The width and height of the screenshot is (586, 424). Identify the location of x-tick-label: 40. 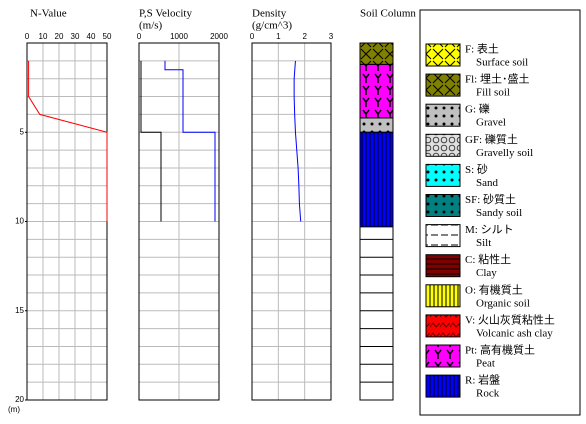
(91, 36).